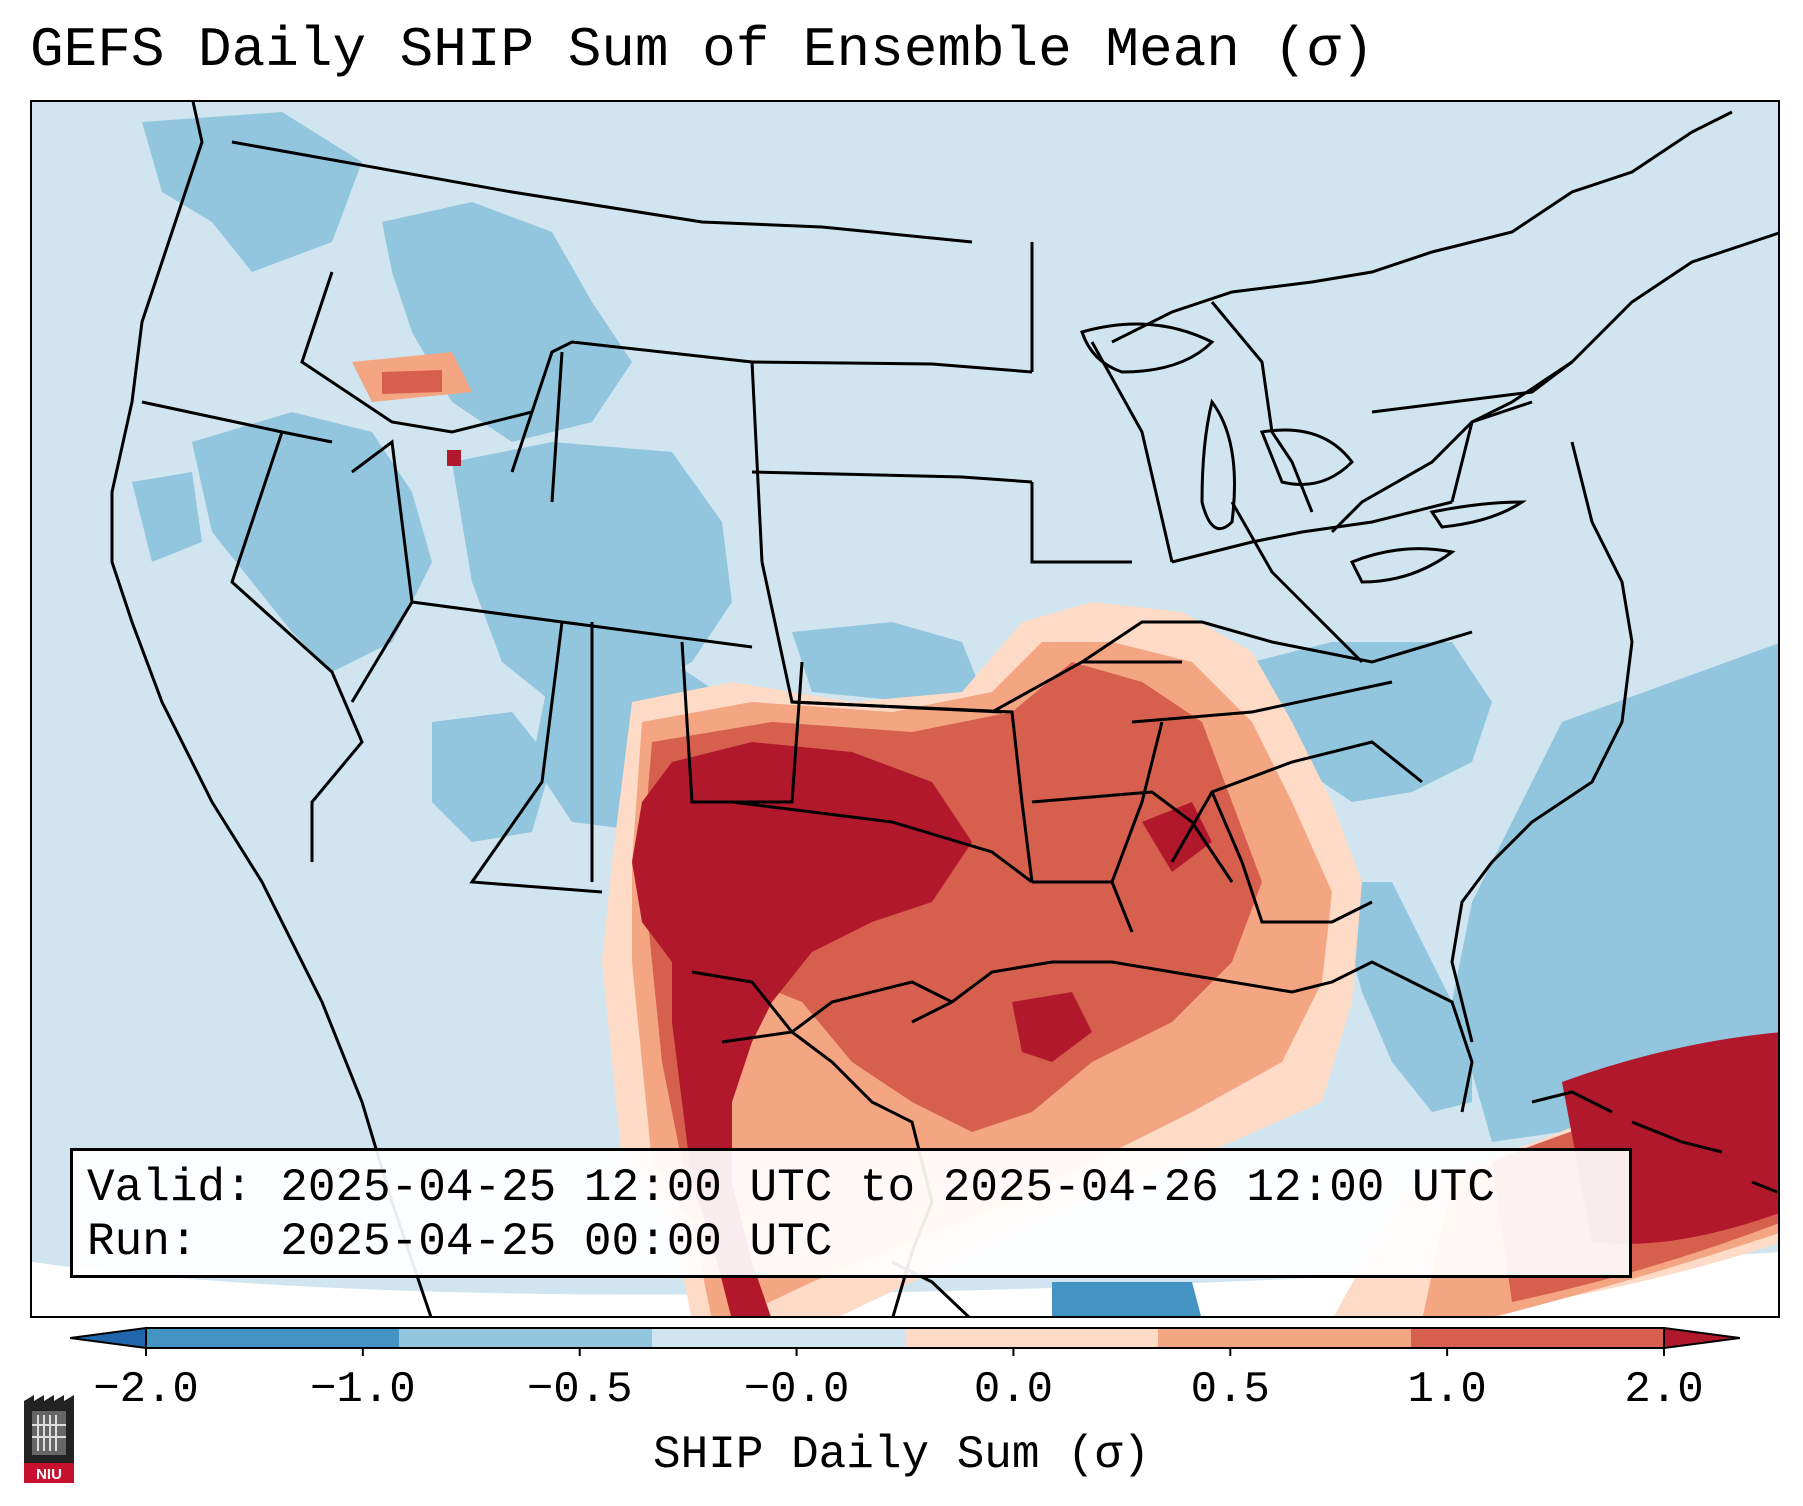 Image resolution: width=1803 pixels, height=1506 pixels. What do you see at coordinates (901, 1455) in the screenshot?
I see `colorbar-label: SHIP Daily Sum (σ)` at bounding box center [901, 1455].